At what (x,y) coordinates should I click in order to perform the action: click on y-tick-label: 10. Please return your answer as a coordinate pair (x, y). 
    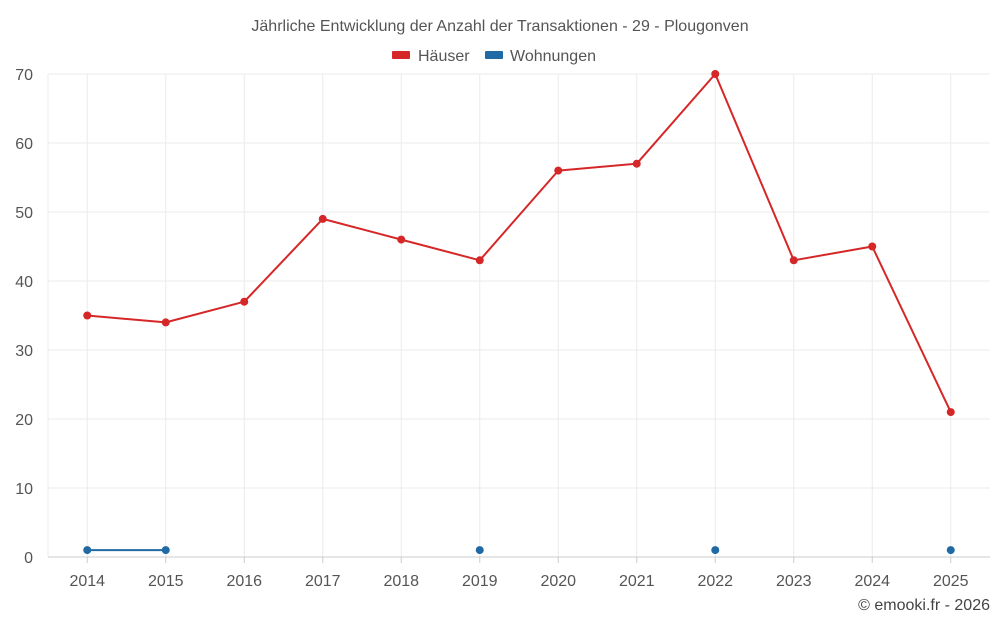
    Looking at the image, I should click on (24, 489).